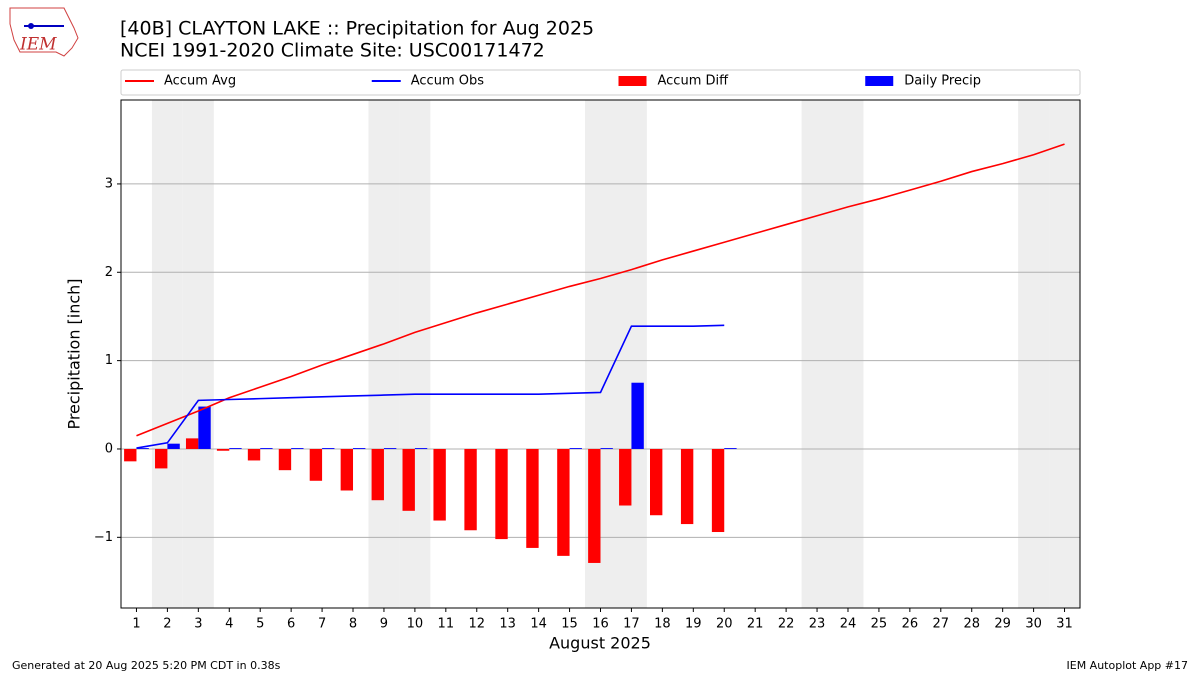 This screenshot has height=675, width=1200. Describe the element at coordinates (74, 353) in the screenshot. I see `y-axis-label: Precipitation [inch]` at that location.